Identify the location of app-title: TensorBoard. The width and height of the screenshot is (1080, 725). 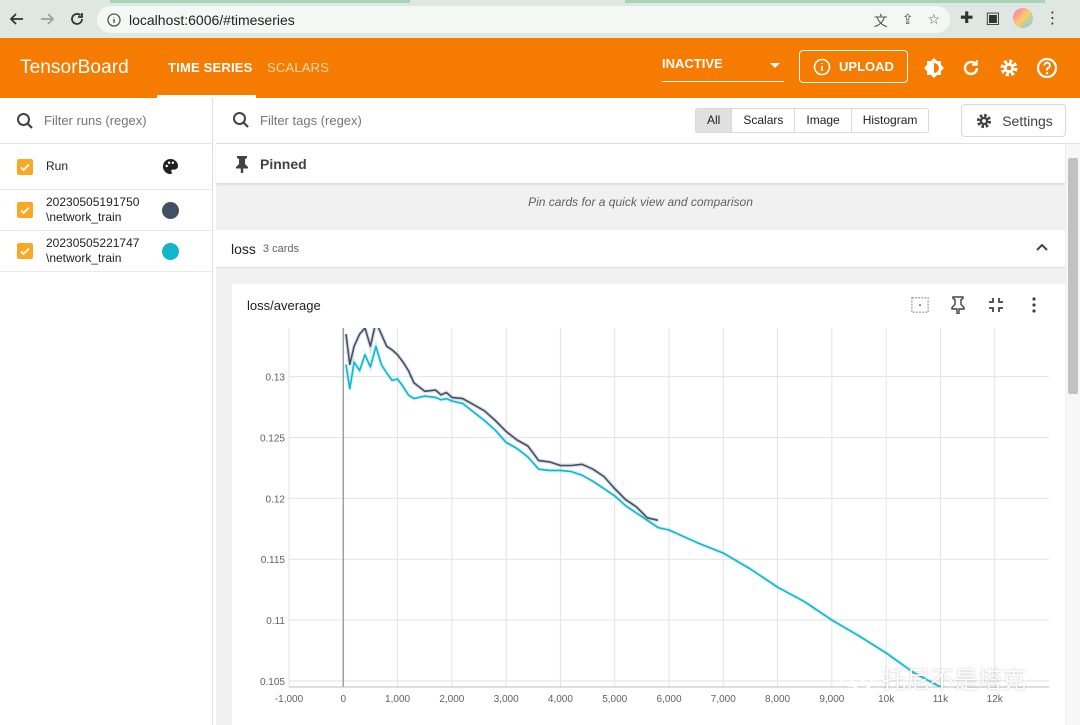
(74, 67).